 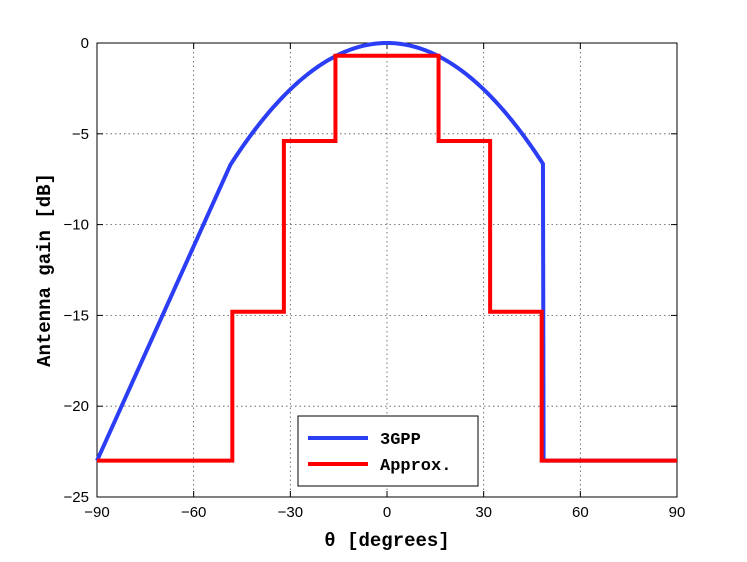 I want to click on x-tick-label: −60, so click(x=193, y=512).